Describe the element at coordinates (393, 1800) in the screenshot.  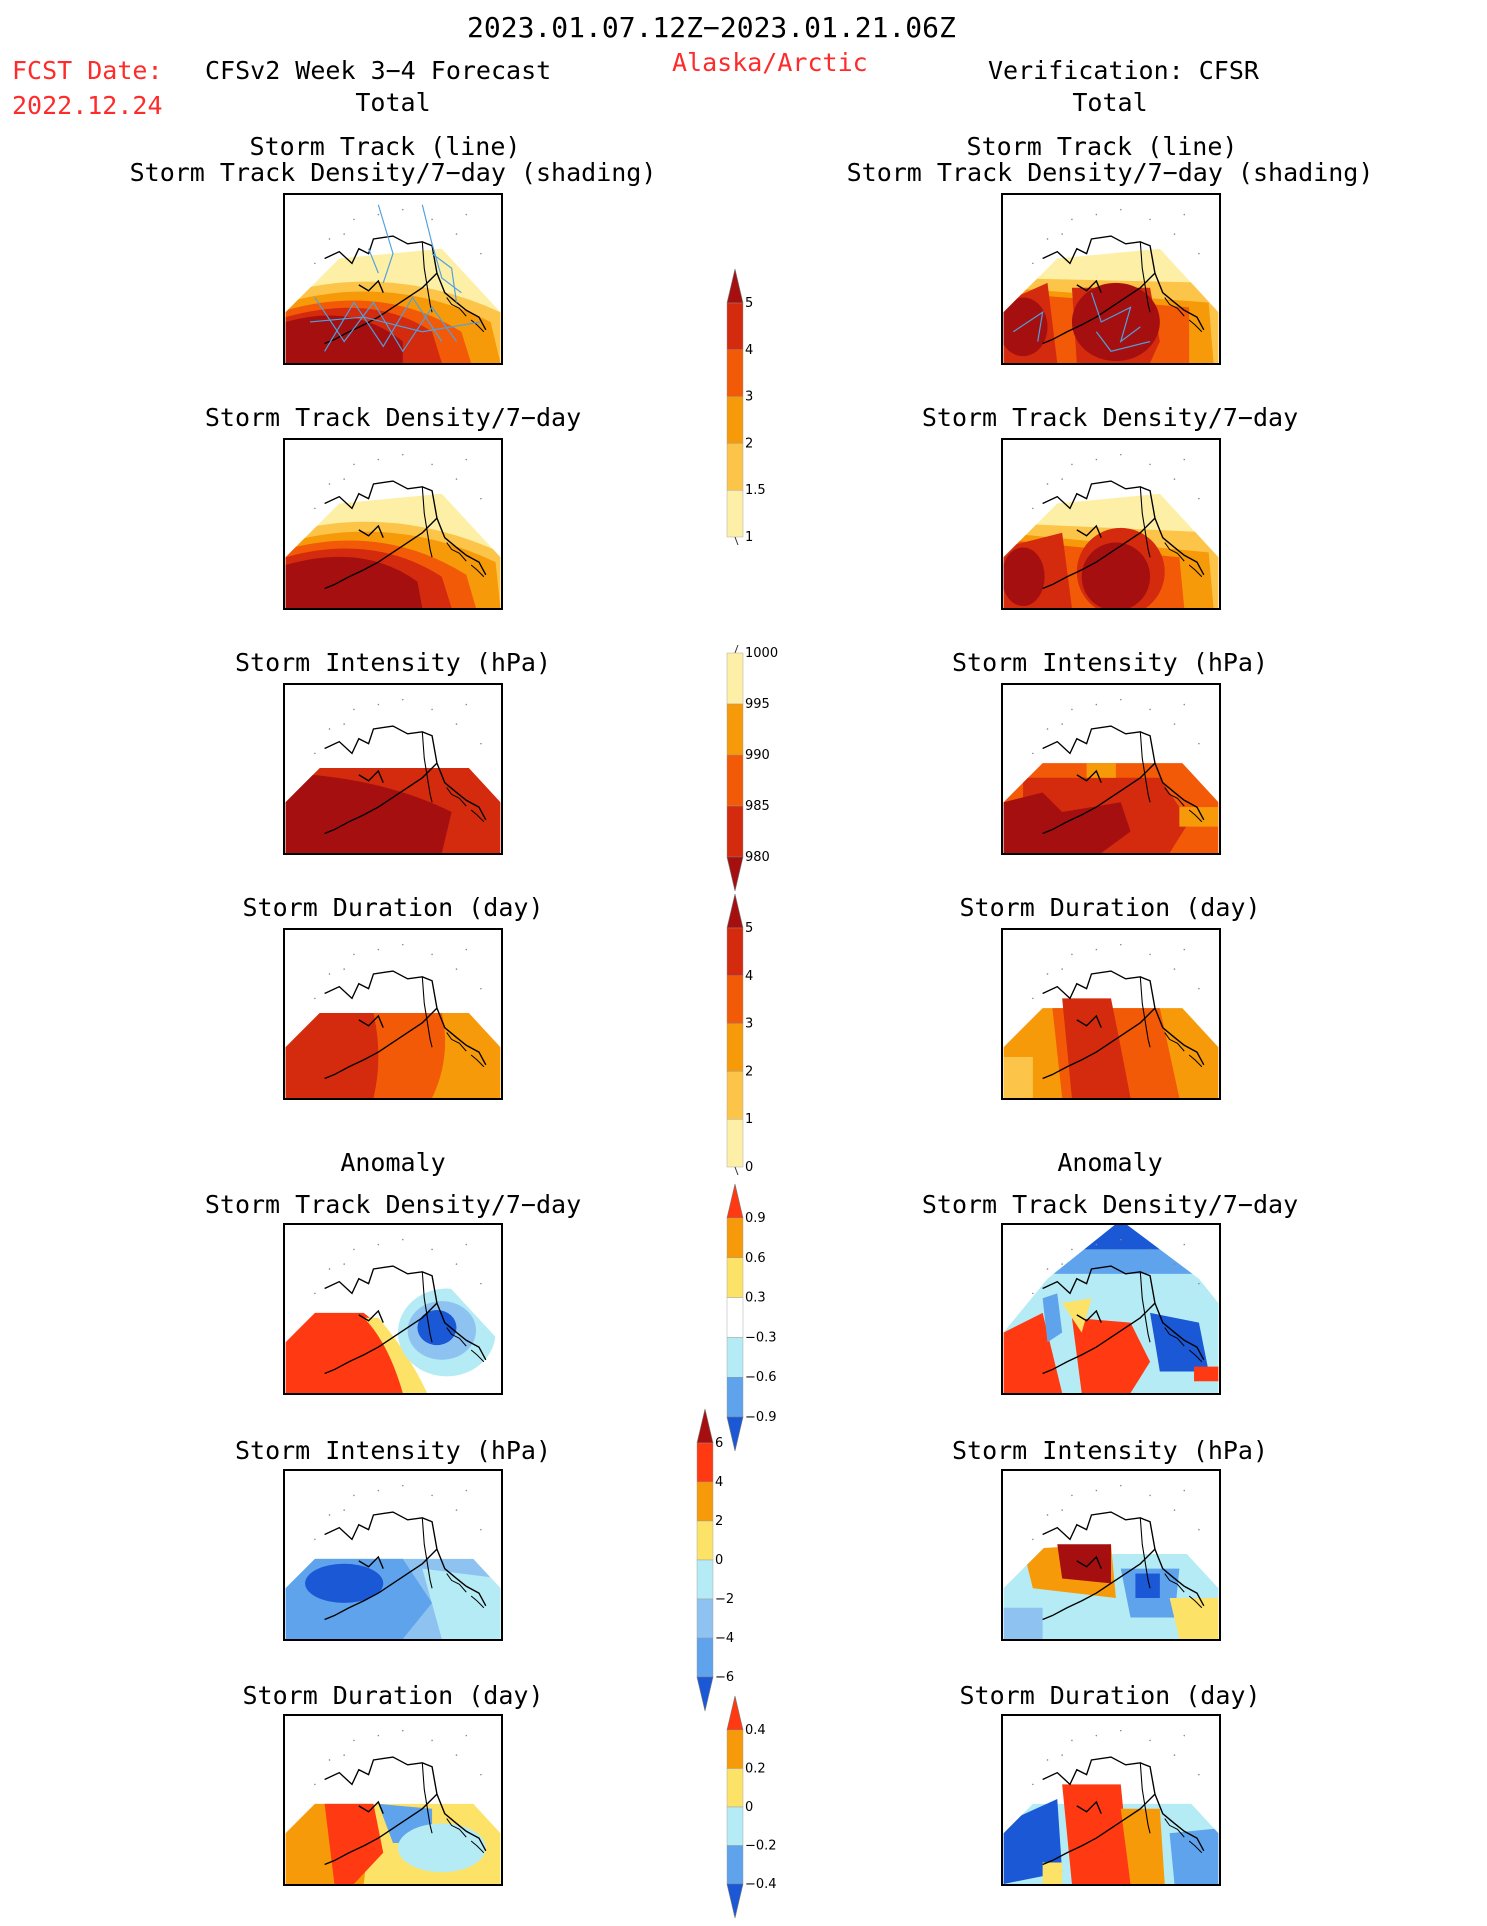
I see `map-fcst-anom-duration` at that location.